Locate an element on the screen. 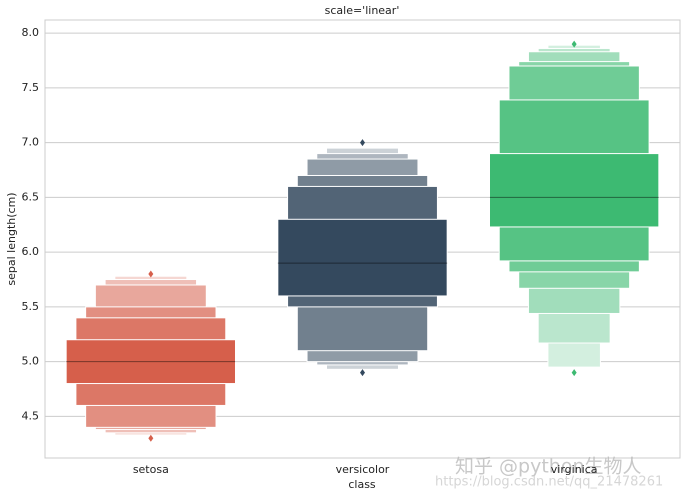 The height and width of the screenshot is (502, 686). y-tick-label: 5.5 is located at coordinates (31, 306).